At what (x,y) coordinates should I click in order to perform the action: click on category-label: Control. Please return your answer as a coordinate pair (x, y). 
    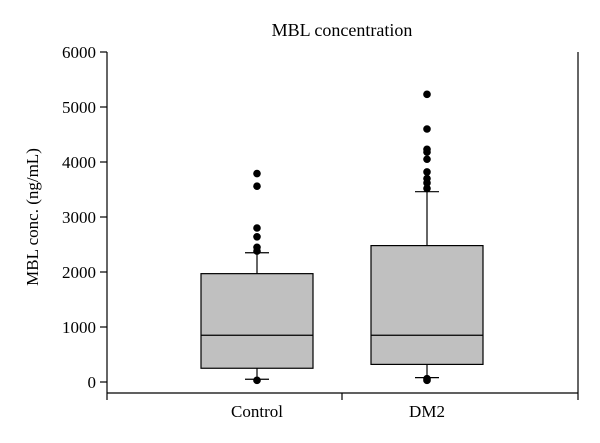
    Looking at the image, I should click on (257, 411).